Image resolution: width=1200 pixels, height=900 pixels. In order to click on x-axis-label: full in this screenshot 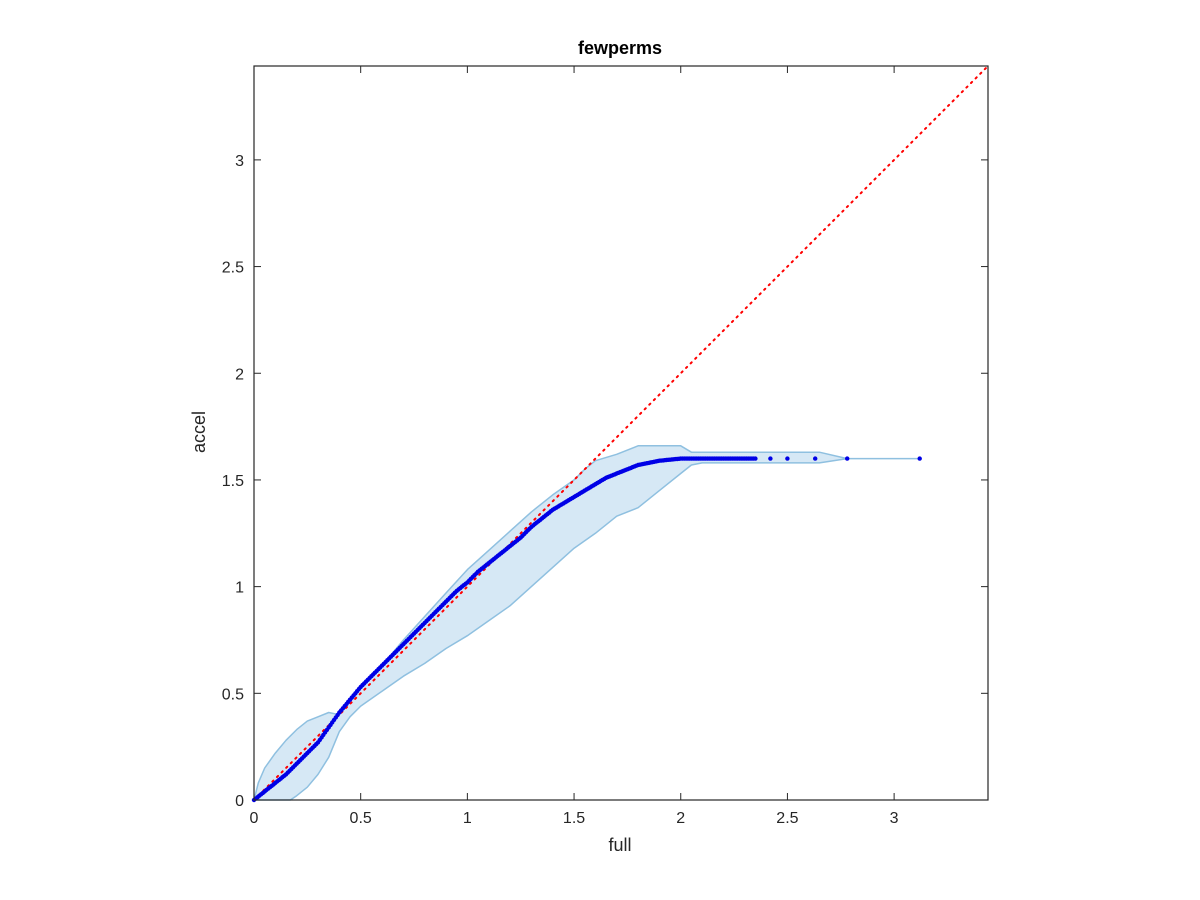, I will do `click(619, 845)`.